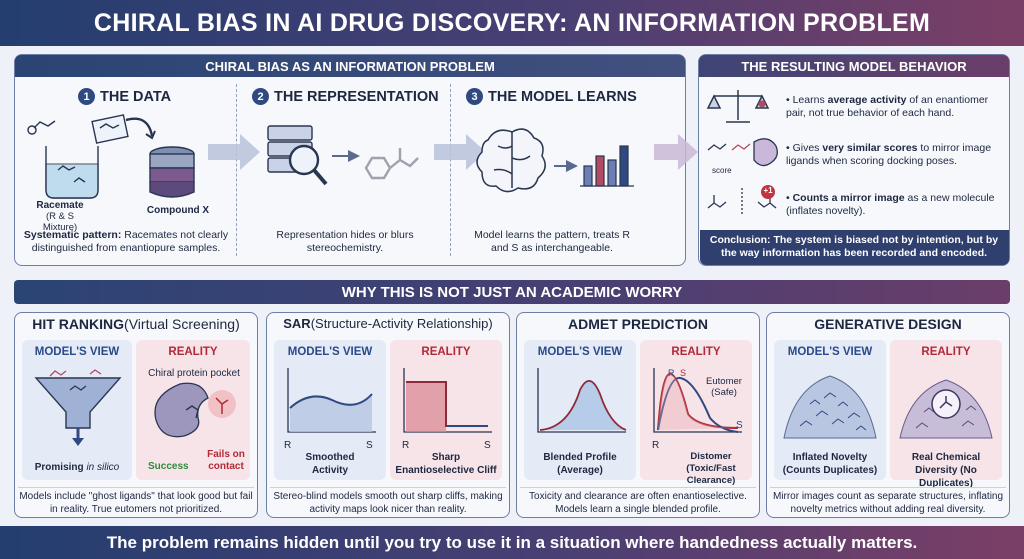  I want to click on behavior-text-pre: Gives, so click(807, 148).